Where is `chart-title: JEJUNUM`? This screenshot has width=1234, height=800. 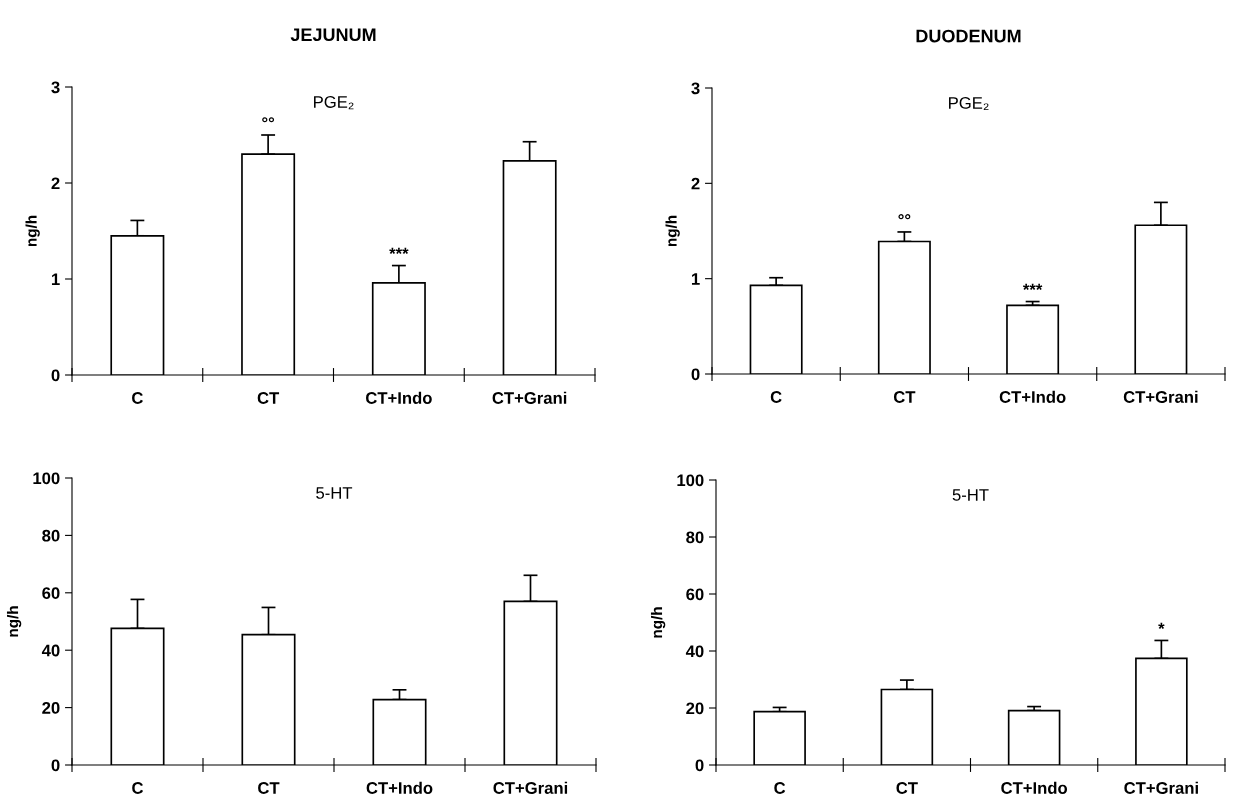 chart-title: JEJUNUM is located at coordinates (333, 35).